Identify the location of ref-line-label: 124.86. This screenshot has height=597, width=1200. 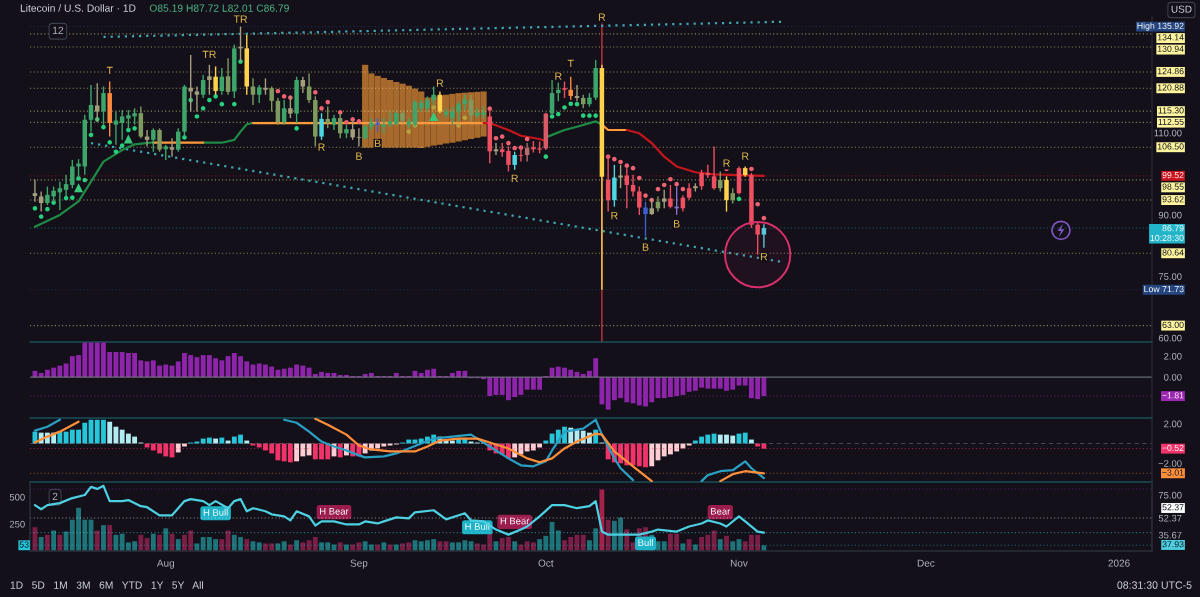
(1170, 71).